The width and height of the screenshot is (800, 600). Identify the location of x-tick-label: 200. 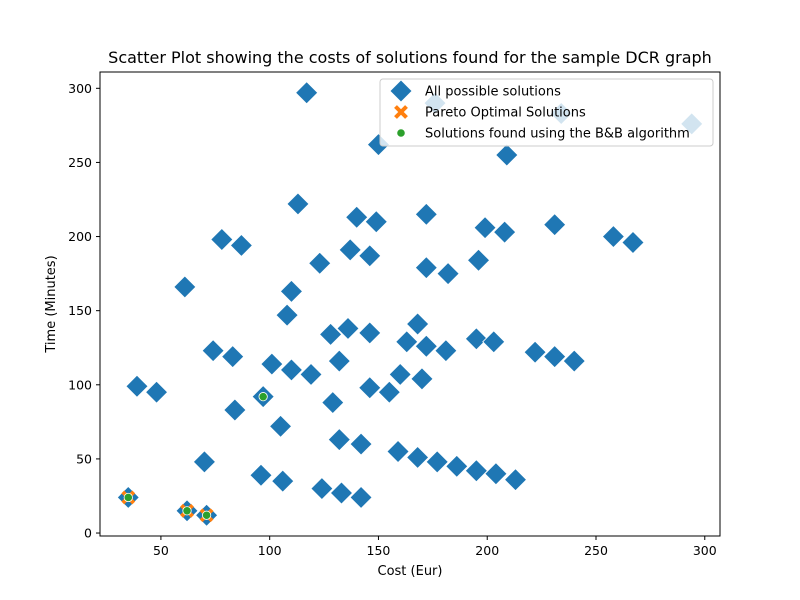
(487, 550).